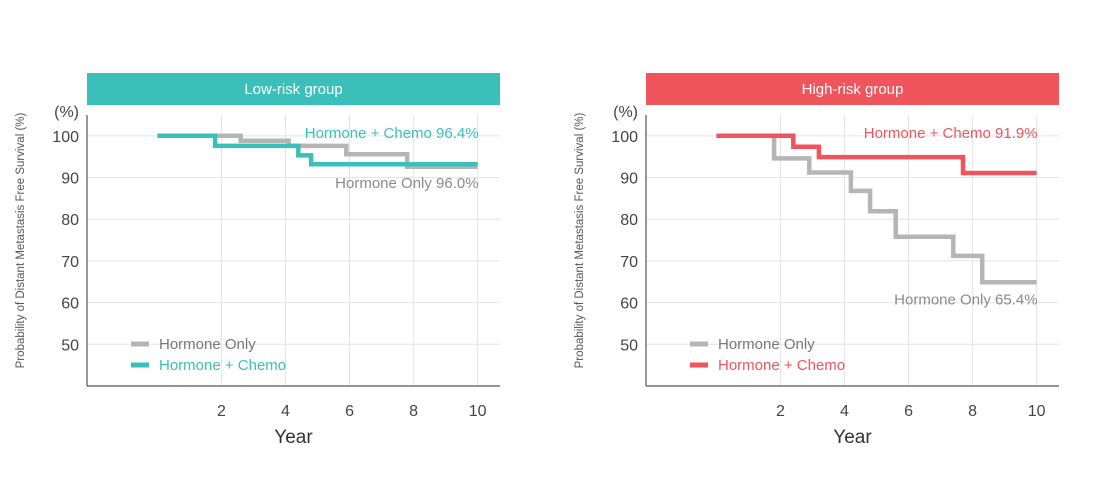 The width and height of the screenshot is (1118, 485). Describe the element at coordinates (951, 133) in the screenshot. I see `end-value-annotation: Hormone + Chemo 91.9%` at that location.